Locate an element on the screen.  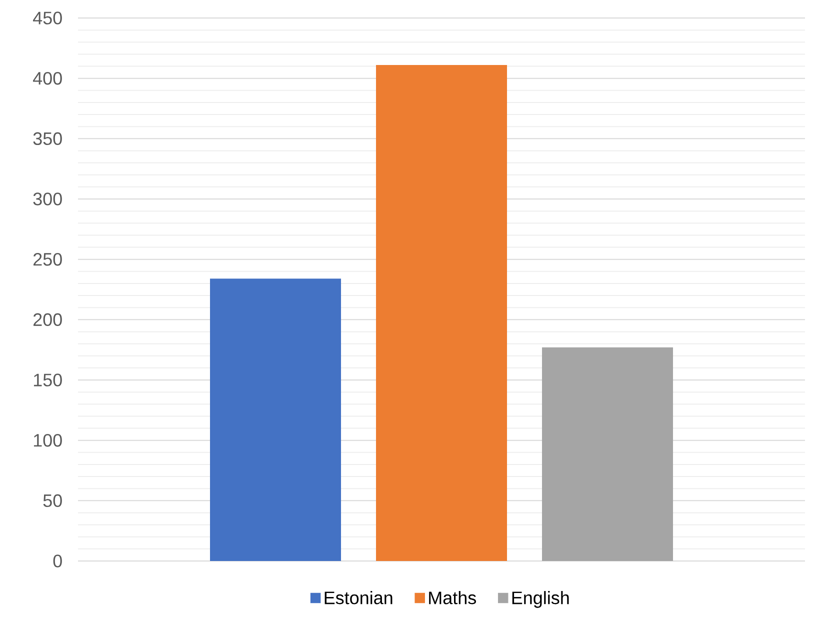
y-tick-label: 350 is located at coordinates (47, 139).